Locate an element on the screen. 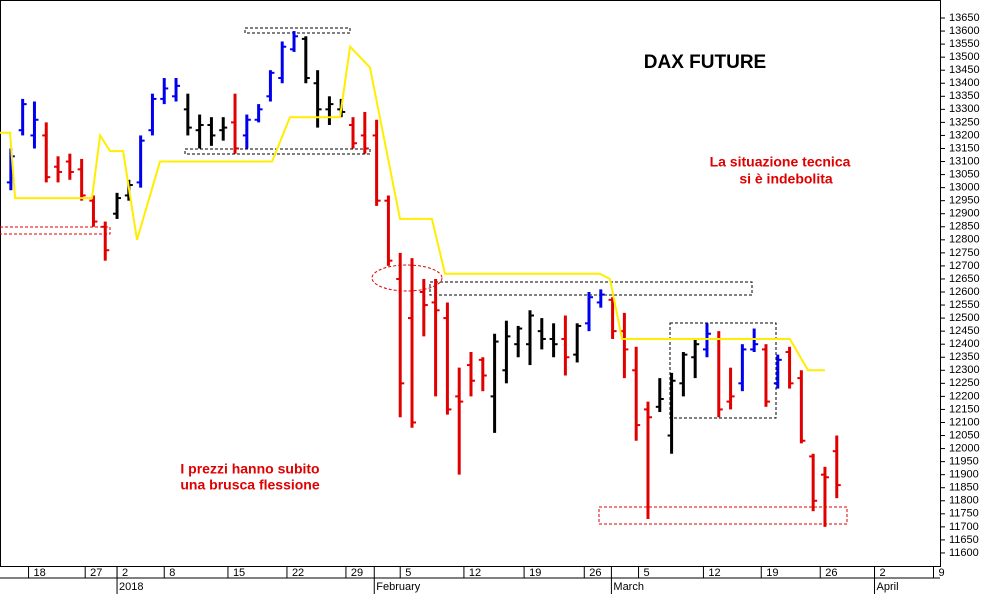  y-tick-label: 12550 is located at coordinates (964, 305).